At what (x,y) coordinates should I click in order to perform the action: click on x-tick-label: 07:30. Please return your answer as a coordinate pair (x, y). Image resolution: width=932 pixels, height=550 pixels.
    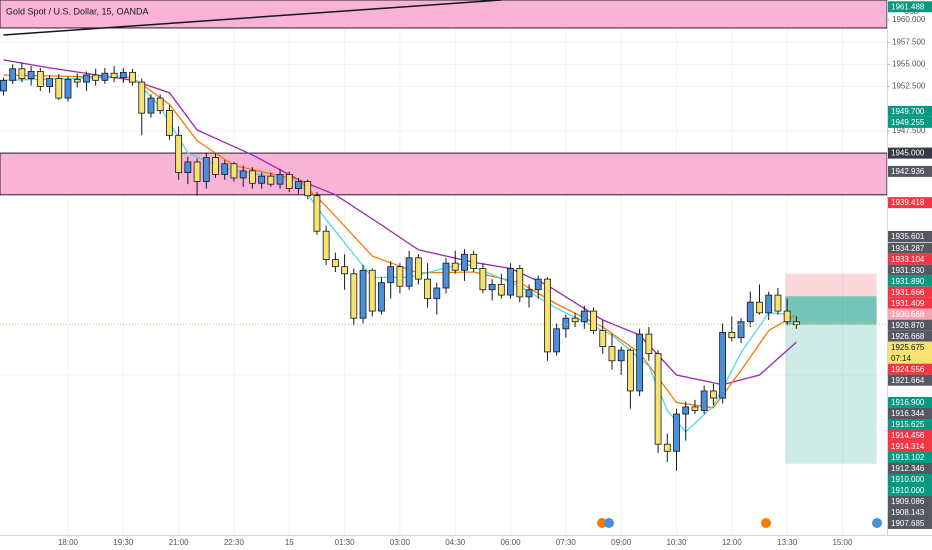
    Looking at the image, I should click on (566, 542).